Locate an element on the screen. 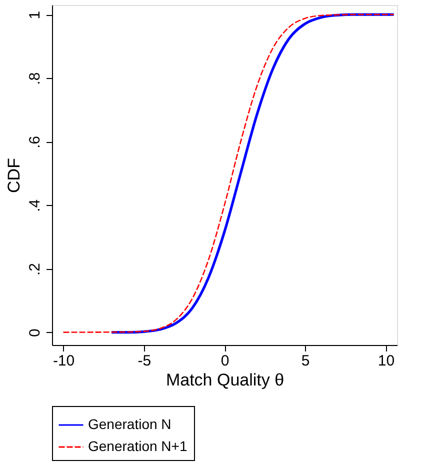  y-tick-label: .8 is located at coordinates (35, 78).